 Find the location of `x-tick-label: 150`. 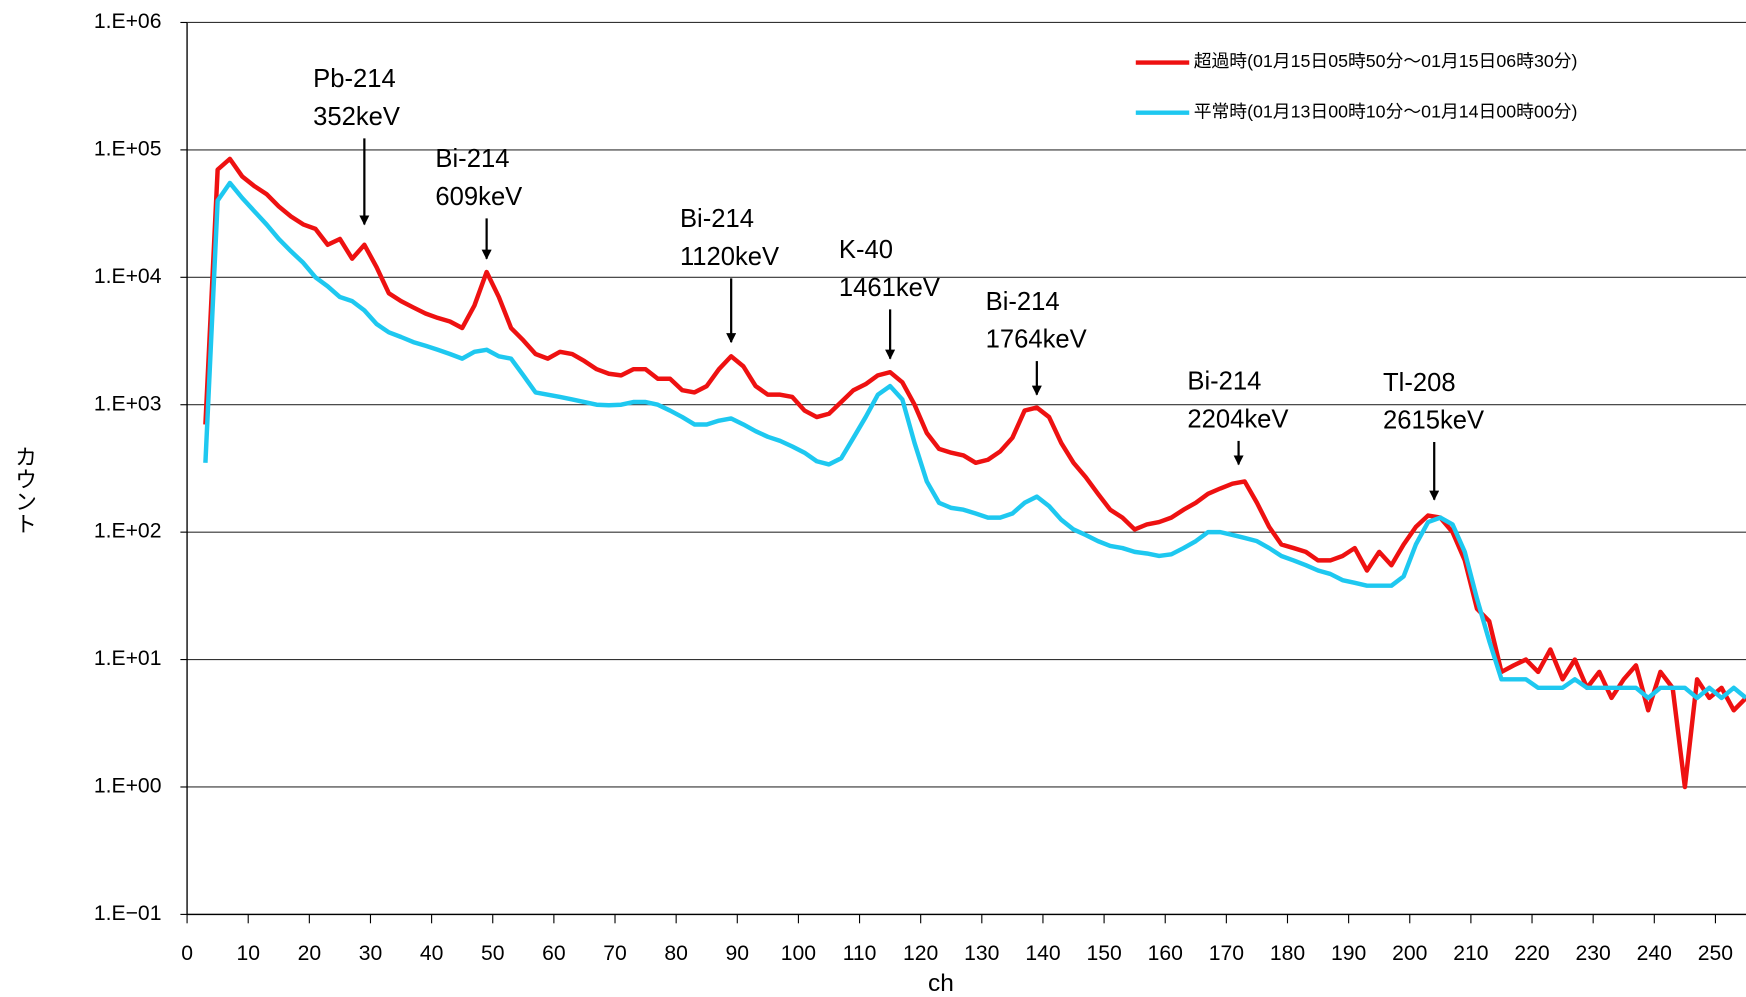

x-tick-label: 150 is located at coordinates (1103, 953).